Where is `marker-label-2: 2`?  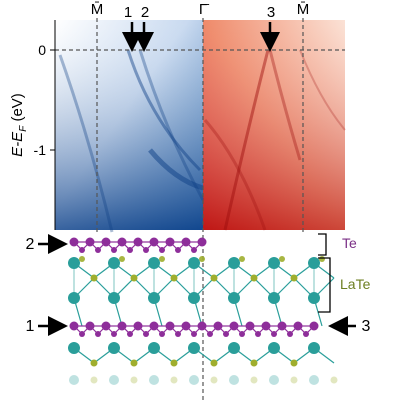 marker-label-2: 2 is located at coordinates (30, 244).